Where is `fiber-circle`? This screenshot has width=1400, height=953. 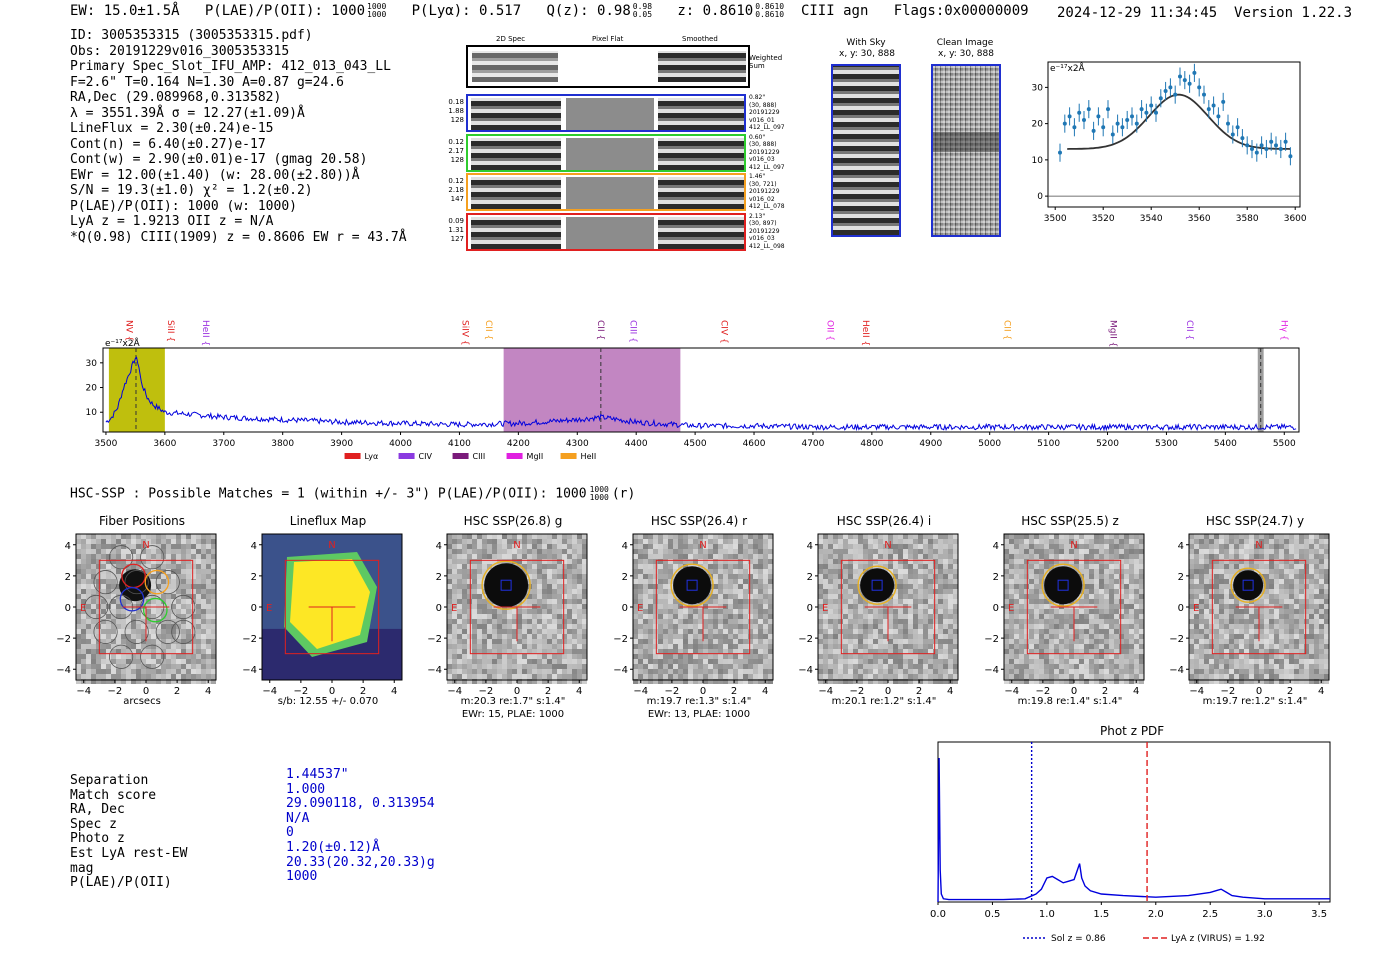
fiber-circle is located at coordinates (96, 607).